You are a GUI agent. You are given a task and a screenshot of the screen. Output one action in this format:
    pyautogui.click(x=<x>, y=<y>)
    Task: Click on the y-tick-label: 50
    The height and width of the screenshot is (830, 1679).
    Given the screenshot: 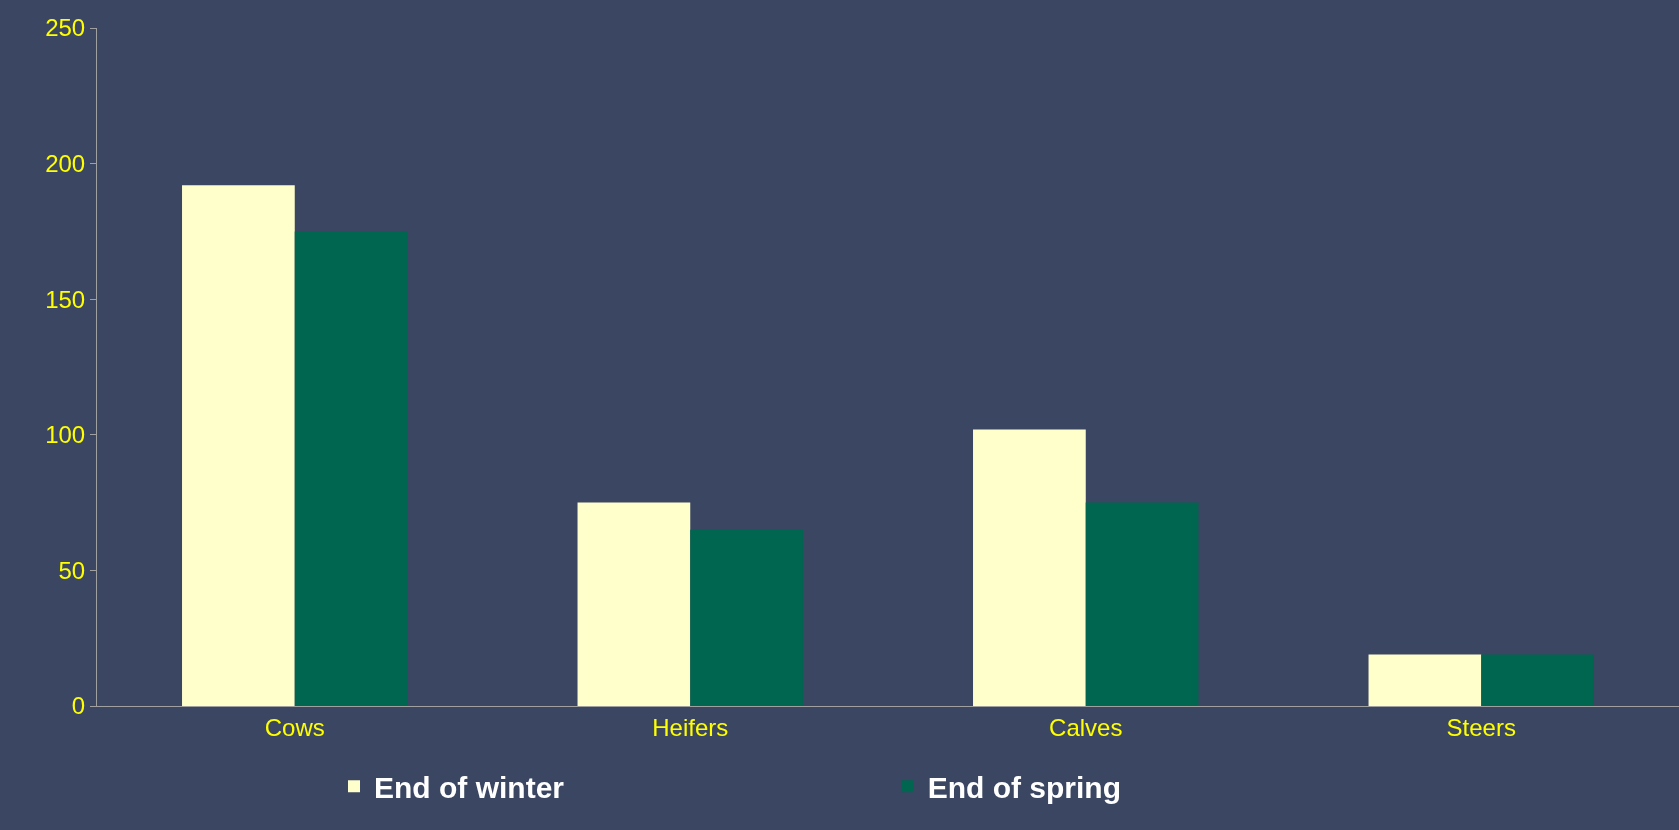 What is the action you would take?
    pyautogui.click(x=72, y=570)
    